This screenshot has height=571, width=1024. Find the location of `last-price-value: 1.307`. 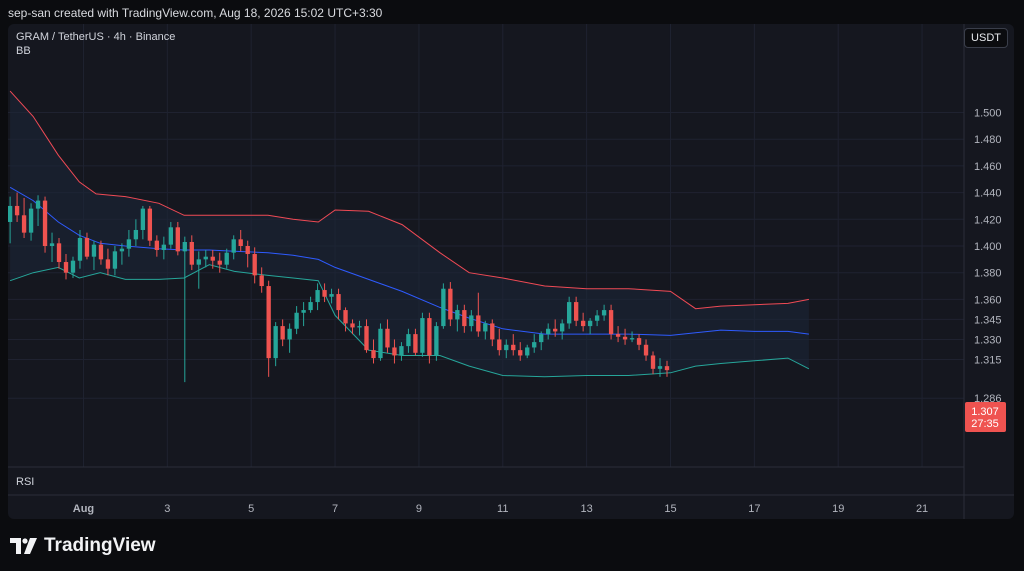

last-price-value: 1.307 is located at coordinates (985, 412).